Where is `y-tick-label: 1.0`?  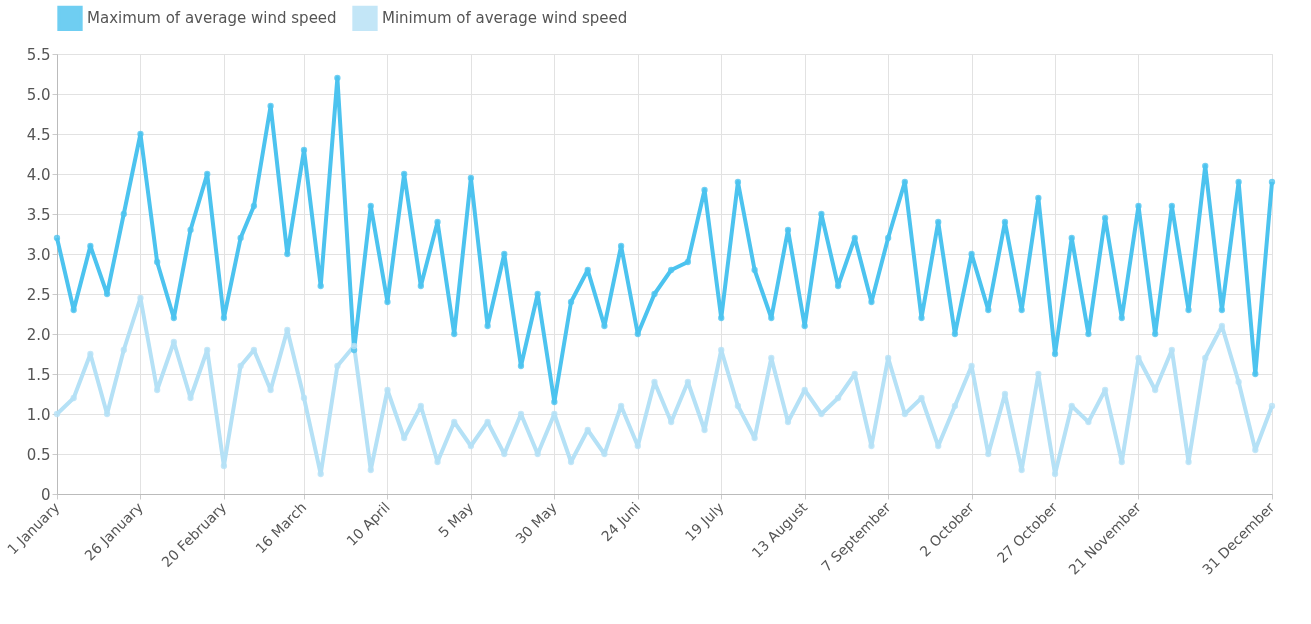
y-tick-label: 1.0 is located at coordinates (38, 414).